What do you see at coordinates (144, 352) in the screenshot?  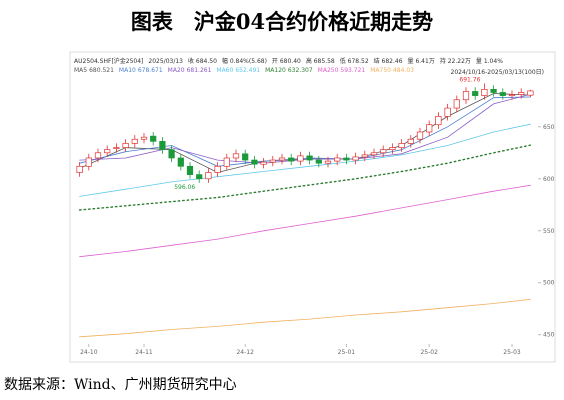 I see `x-tick-label: 24-11` at bounding box center [144, 352].